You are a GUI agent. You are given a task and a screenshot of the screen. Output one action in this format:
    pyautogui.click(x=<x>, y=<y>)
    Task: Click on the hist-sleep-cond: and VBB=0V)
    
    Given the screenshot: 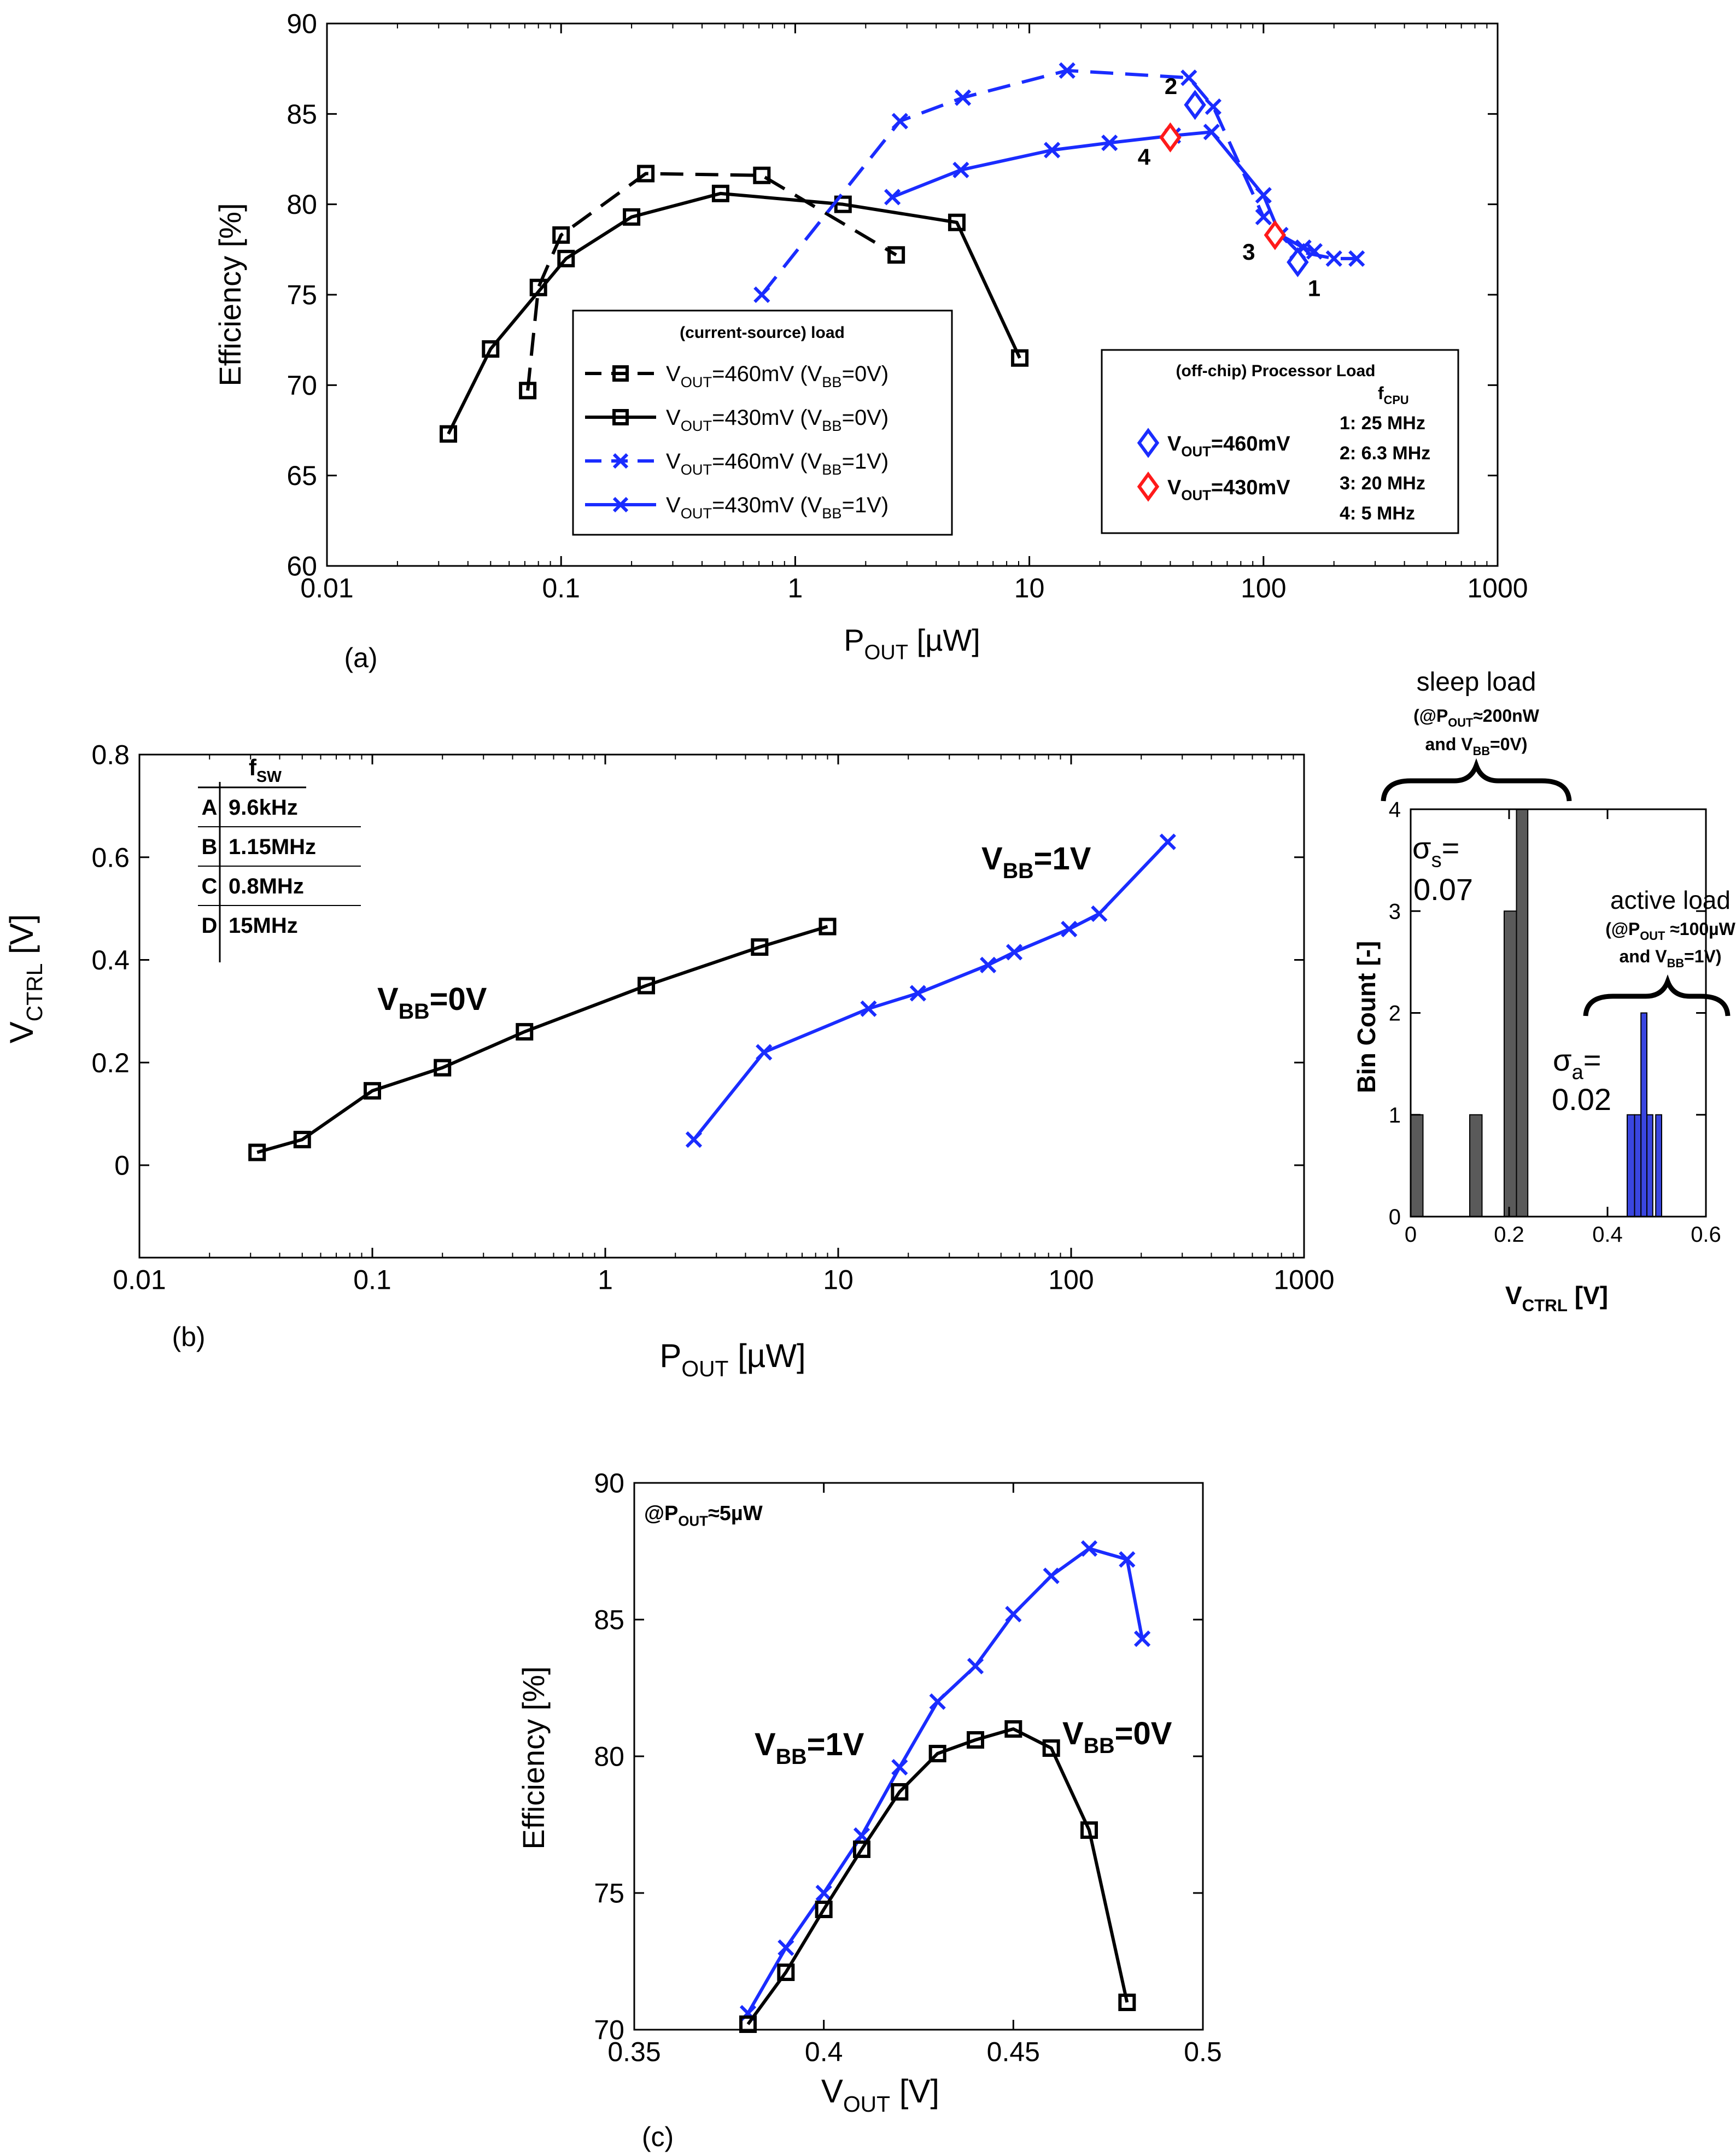 What is the action you would take?
    pyautogui.click(x=1476, y=746)
    